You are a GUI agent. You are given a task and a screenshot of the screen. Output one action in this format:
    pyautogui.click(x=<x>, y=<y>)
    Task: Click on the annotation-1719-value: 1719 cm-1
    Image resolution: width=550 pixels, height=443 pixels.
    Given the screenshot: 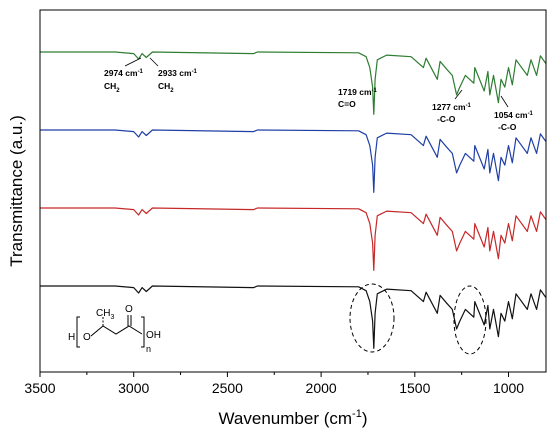 What is the action you would take?
    pyautogui.click(x=358, y=92)
    